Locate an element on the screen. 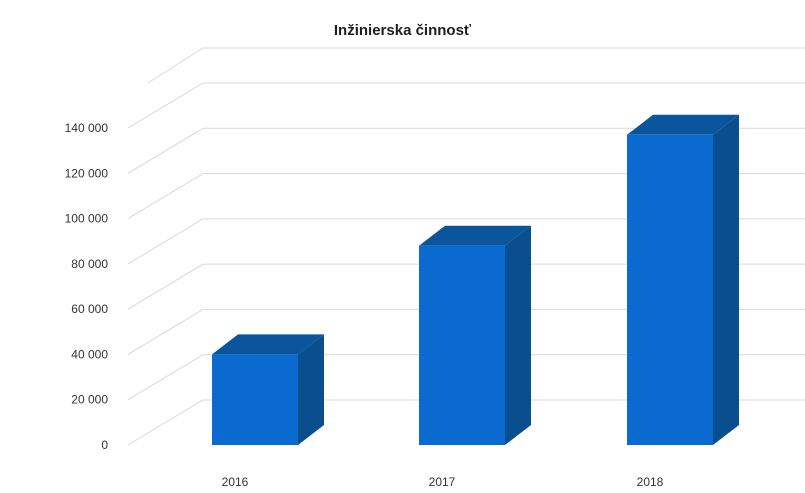  x-tick-label: 2016 is located at coordinates (235, 482).